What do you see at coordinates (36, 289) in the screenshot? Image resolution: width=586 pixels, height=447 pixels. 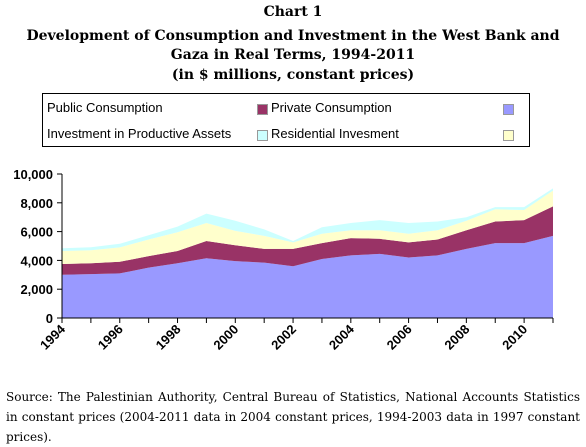 I see `y-tick-label: 2,000` at bounding box center [36, 289].